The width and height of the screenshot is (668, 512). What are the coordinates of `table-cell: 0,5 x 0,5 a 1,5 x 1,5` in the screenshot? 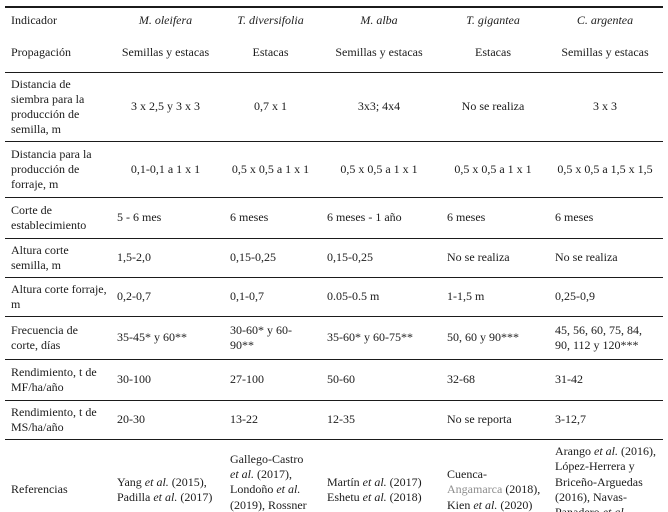 It's located at (605, 168).